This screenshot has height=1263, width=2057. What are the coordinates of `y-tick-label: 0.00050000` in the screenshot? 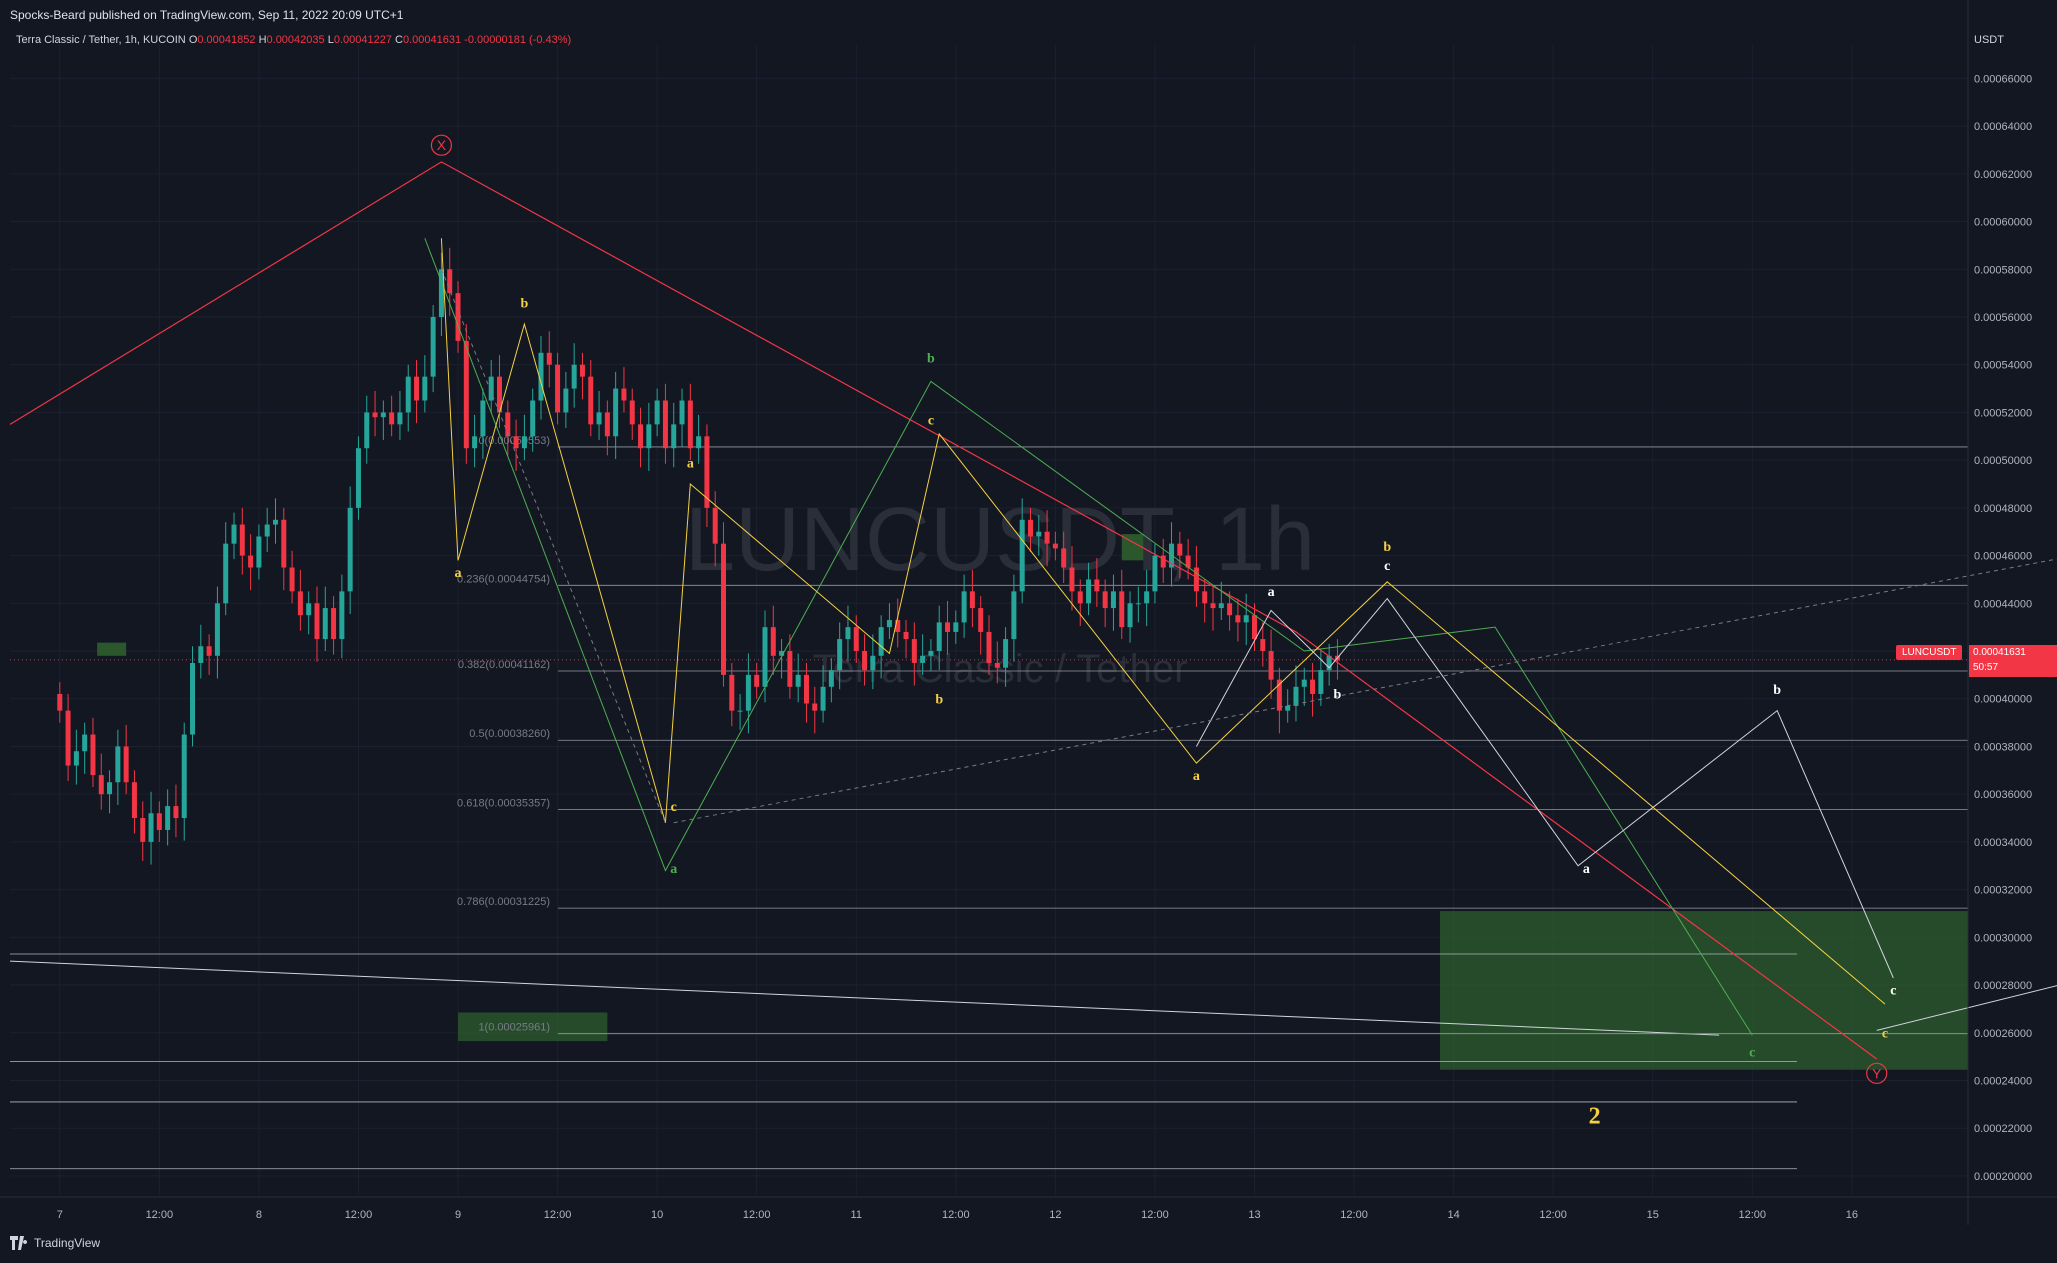 It's located at (2003, 461).